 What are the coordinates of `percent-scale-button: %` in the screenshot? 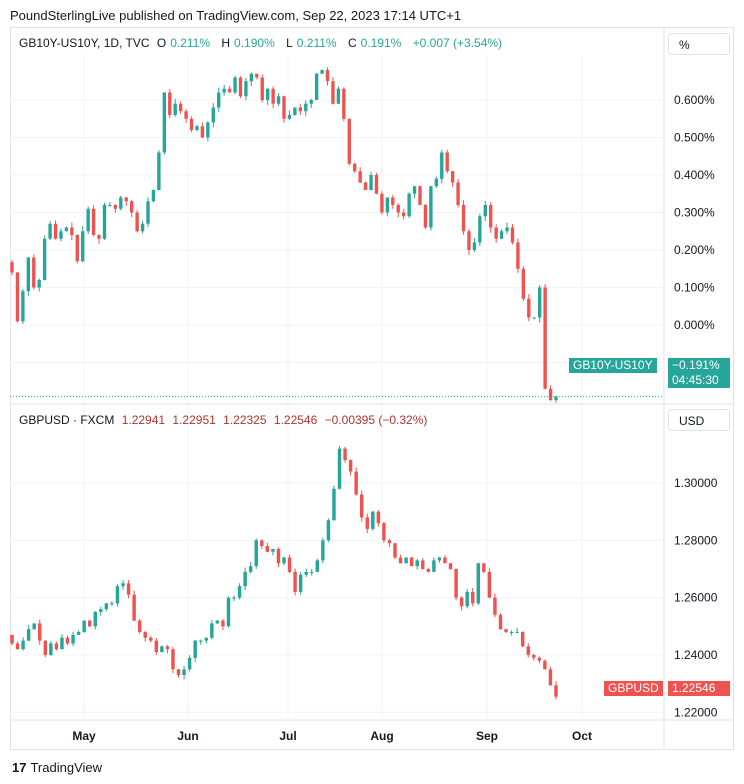 It's located at (699, 44).